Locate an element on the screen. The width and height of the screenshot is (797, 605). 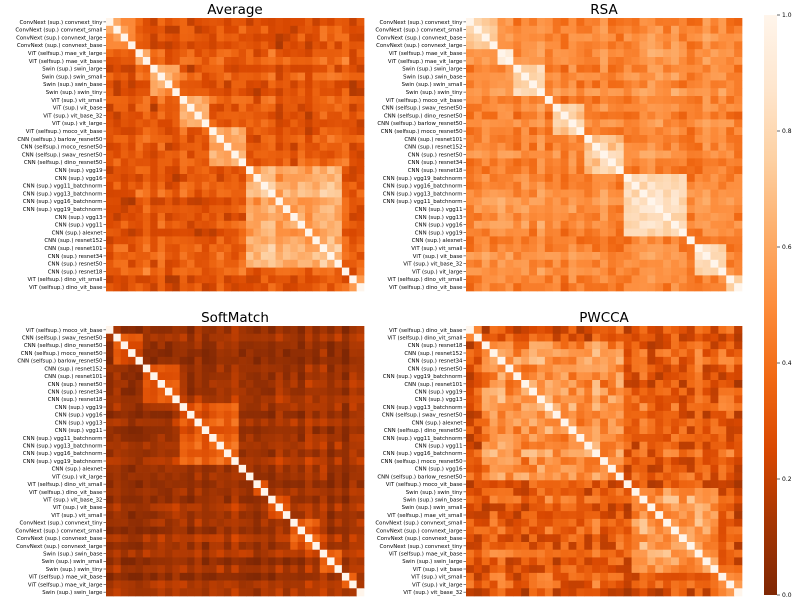
row-label: Swin (sup.) swin_base is located at coordinates (73, 85).